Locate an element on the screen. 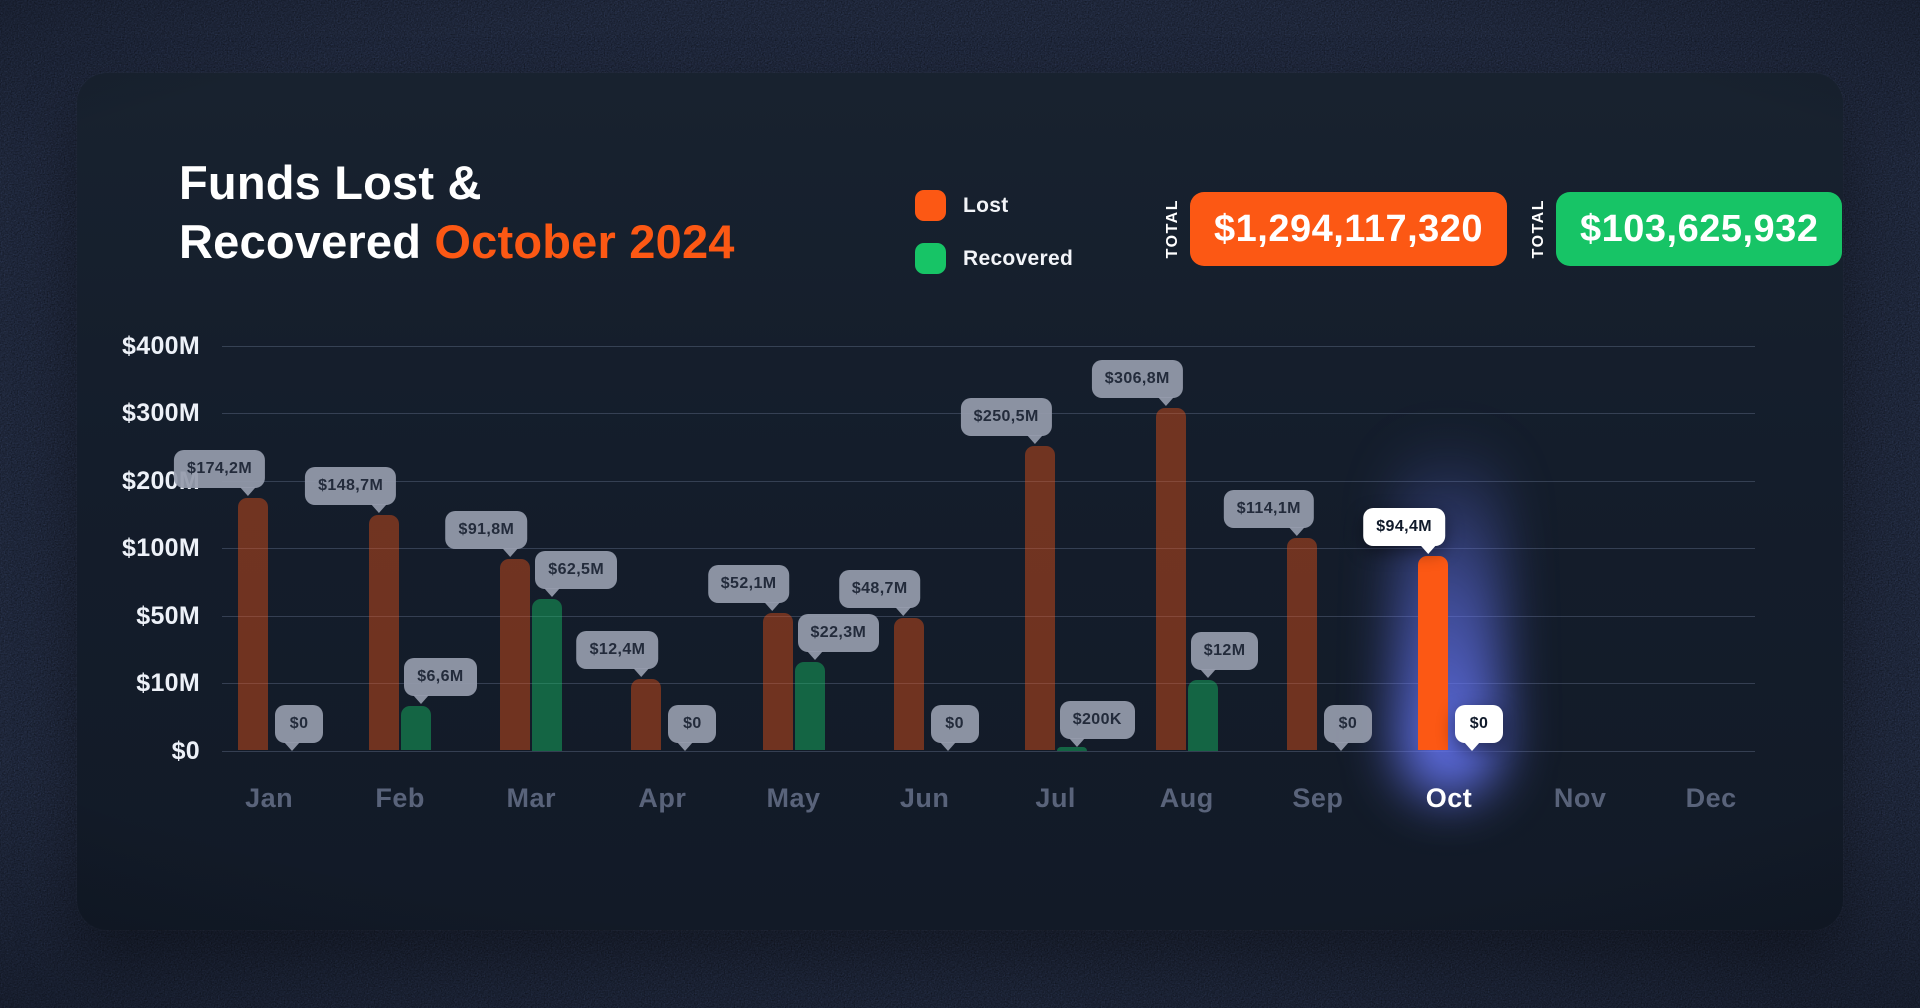 The image size is (1920, 1008). y-axis-label: $50M is located at coordinates (168, 615).